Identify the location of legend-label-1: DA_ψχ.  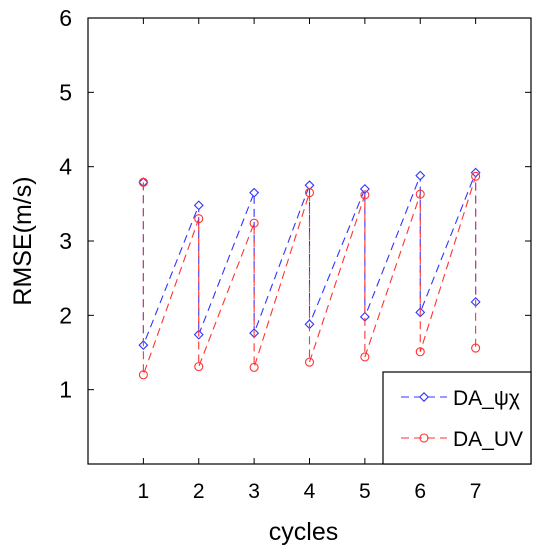
(486, 398).